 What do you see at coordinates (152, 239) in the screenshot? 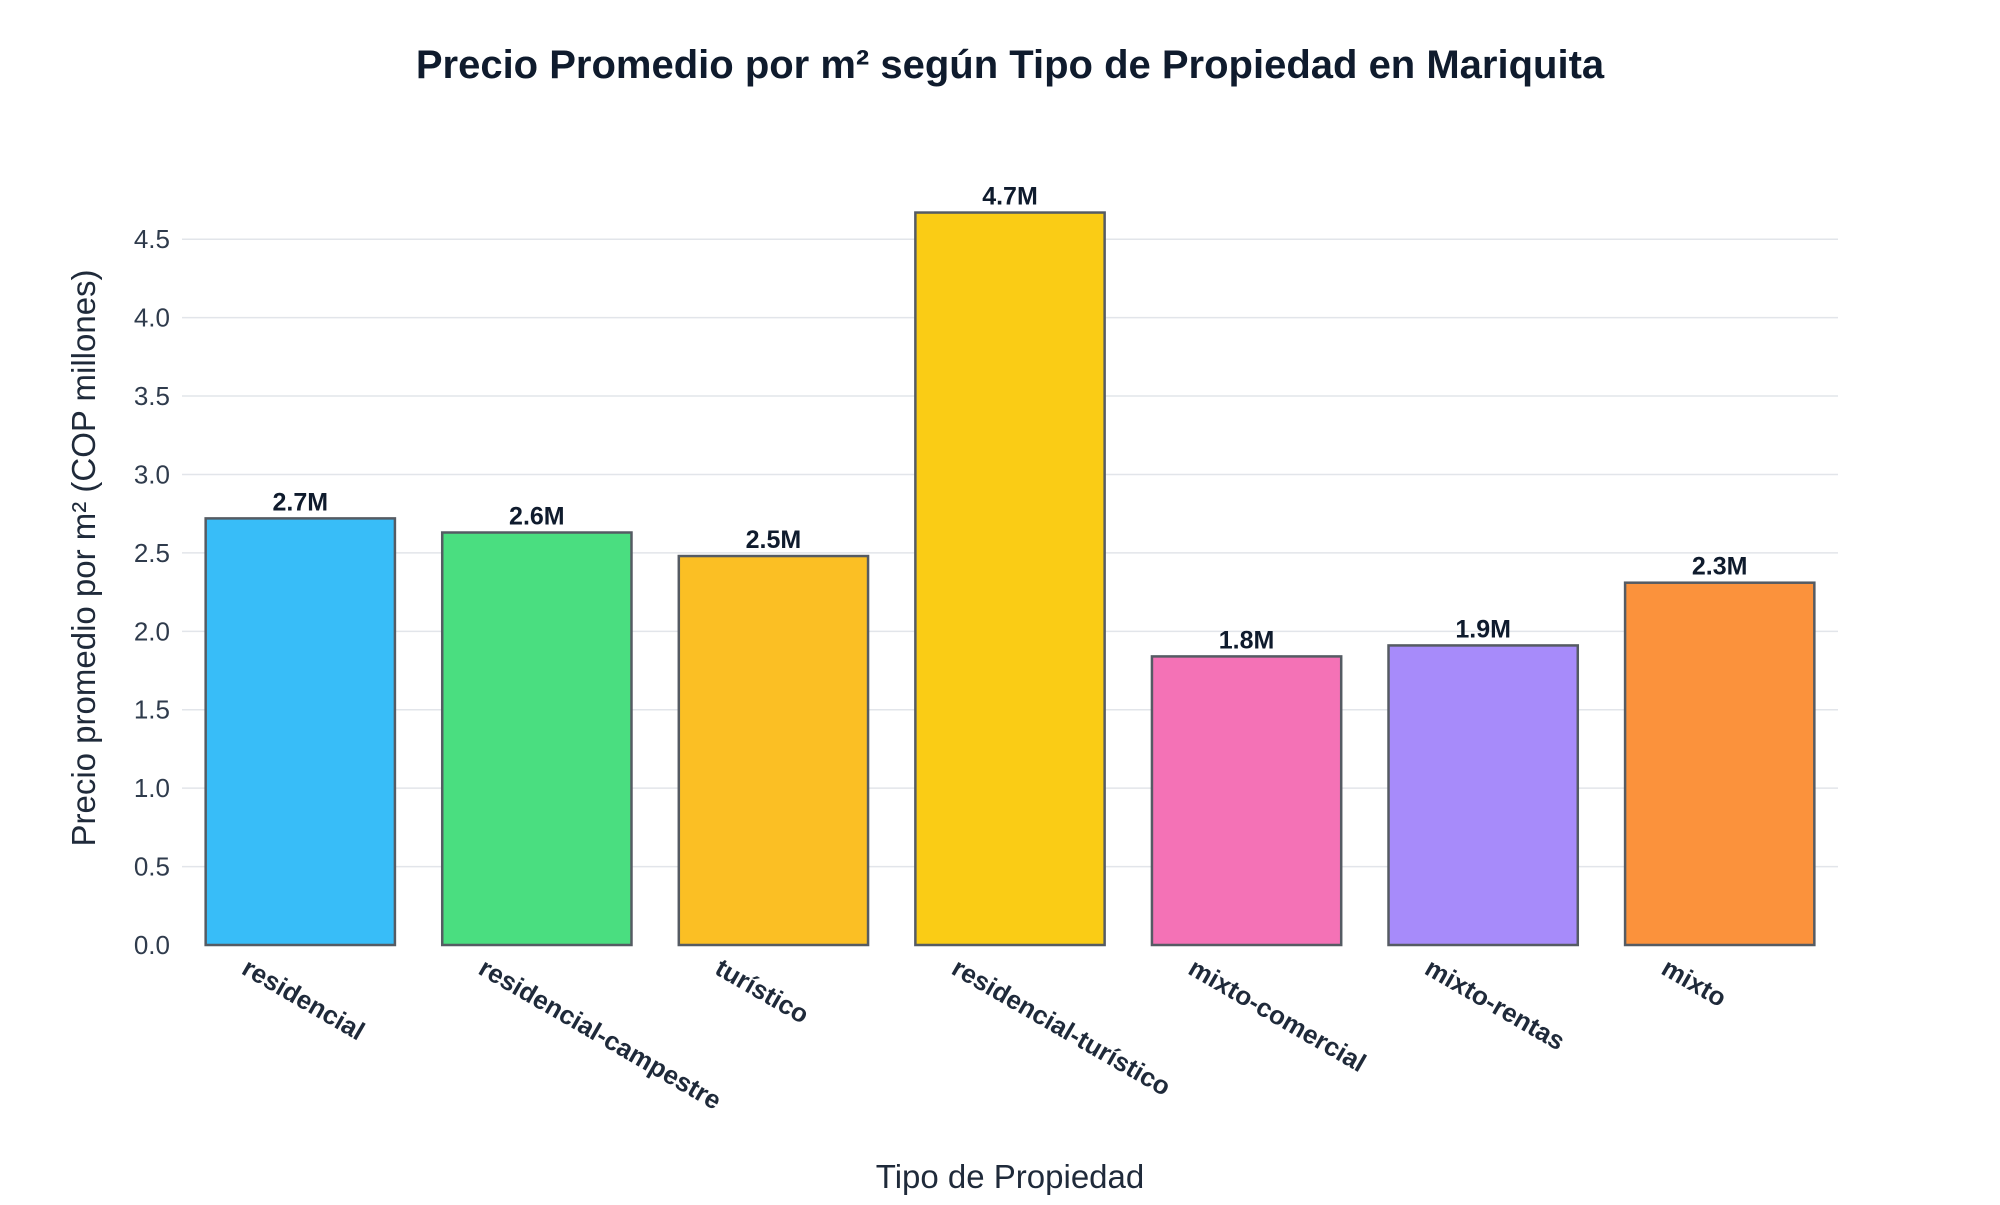
I see `y-tick-label: 4.5` at bounding box center [152, 239].